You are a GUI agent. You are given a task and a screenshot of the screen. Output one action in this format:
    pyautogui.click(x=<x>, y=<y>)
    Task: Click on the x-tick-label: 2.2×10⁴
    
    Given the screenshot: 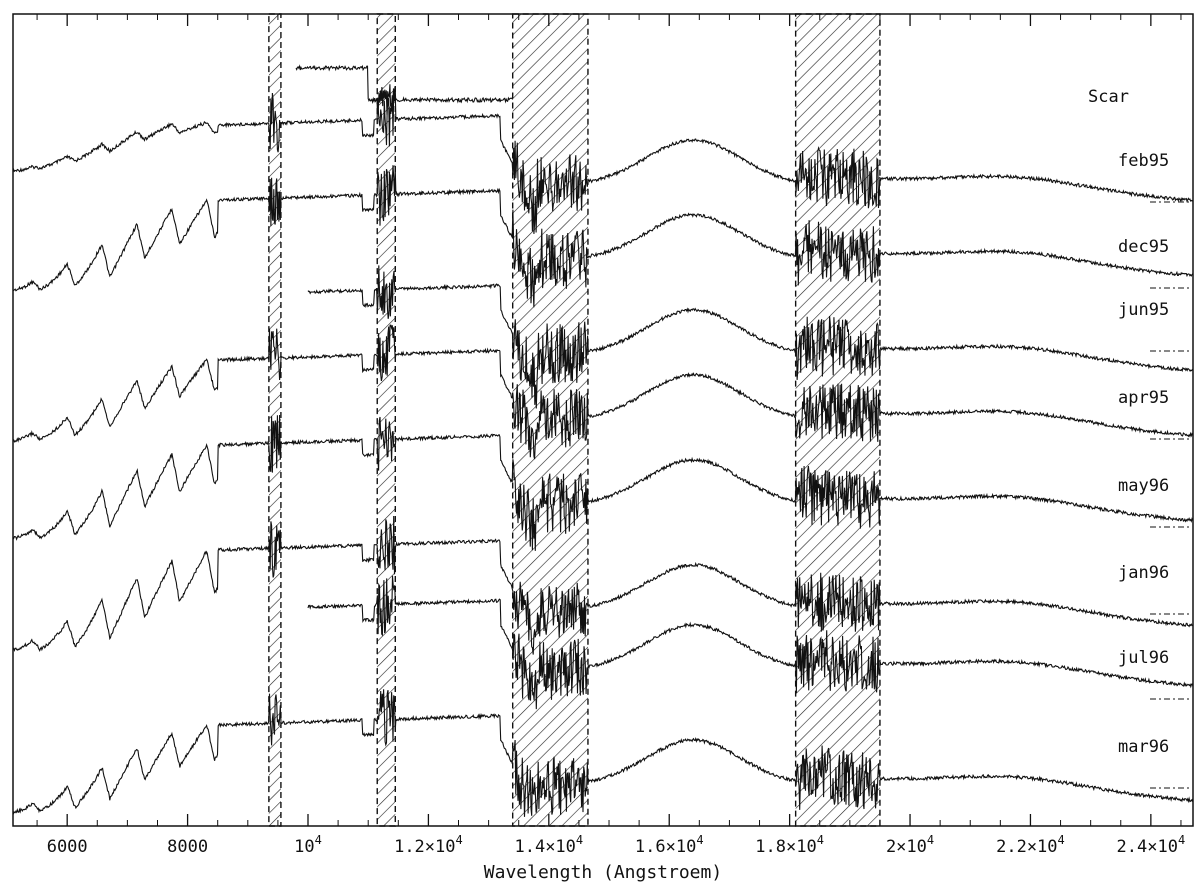 What is the action you would take?
    pyautogui.click(x=1030, y=845)
    